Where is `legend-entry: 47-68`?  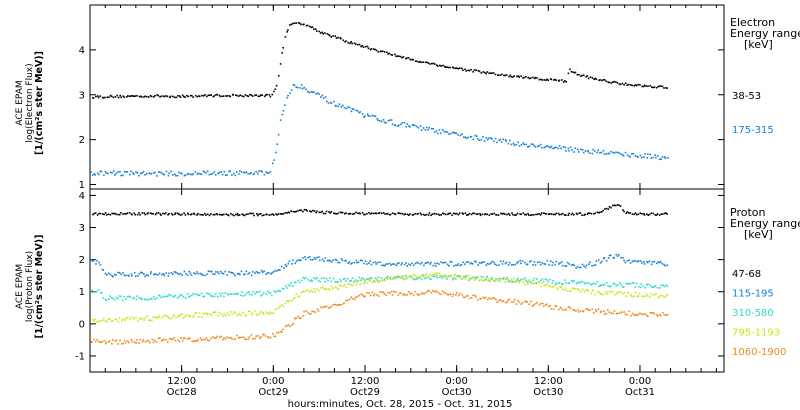 legend-entry: 47-68 is located at coordinates (746, 274).